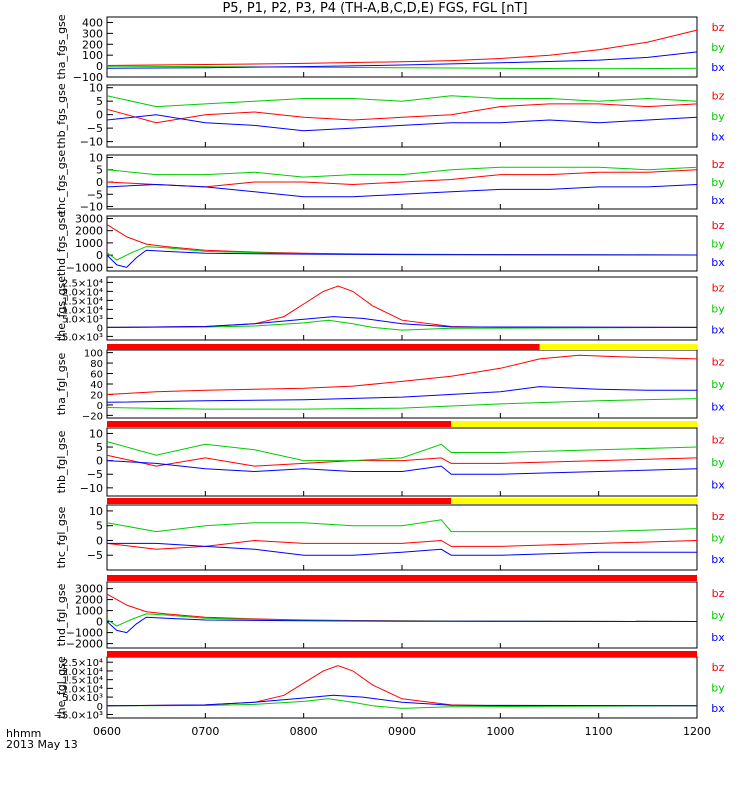 The image size is (750, 800). I want to click on y-tick-label: 80, so click(96, 364).